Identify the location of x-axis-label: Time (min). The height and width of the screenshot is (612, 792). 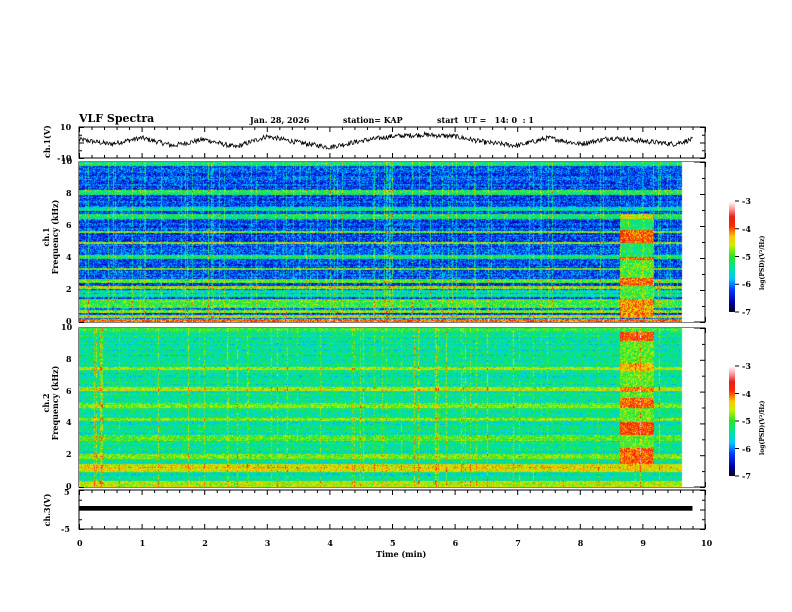
(401, 554).